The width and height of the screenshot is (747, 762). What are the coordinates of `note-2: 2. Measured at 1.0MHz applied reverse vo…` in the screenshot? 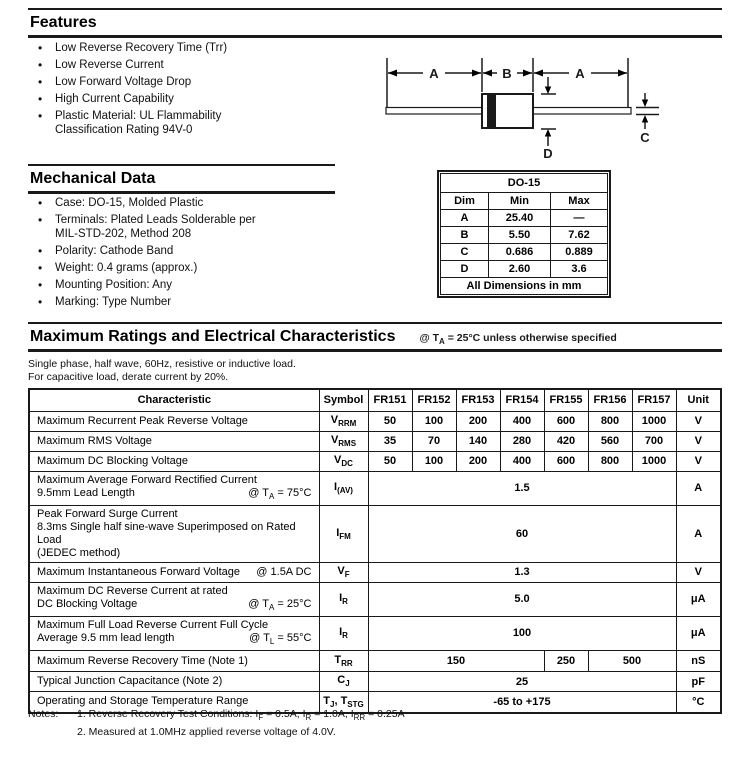 It's located at (206, 732).